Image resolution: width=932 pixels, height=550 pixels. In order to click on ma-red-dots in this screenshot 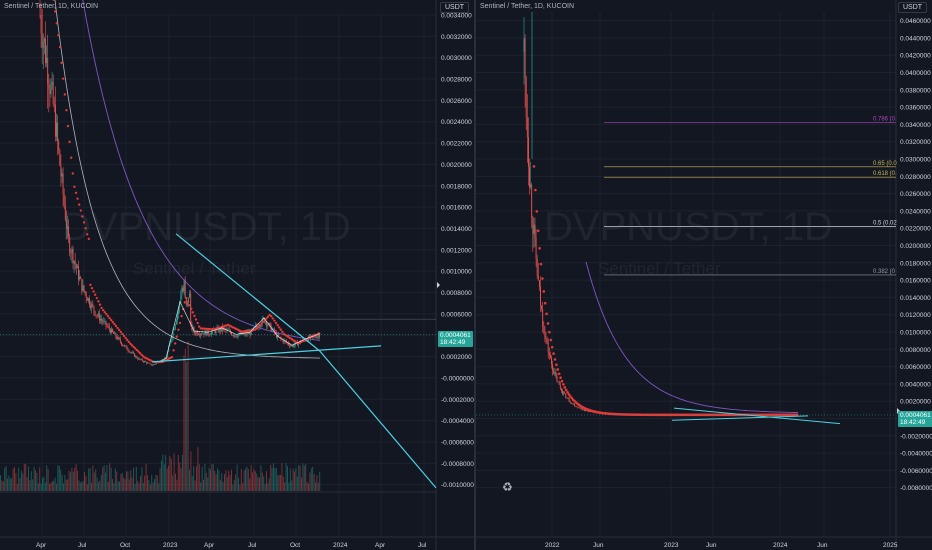, I will do `click(665, 291)`.